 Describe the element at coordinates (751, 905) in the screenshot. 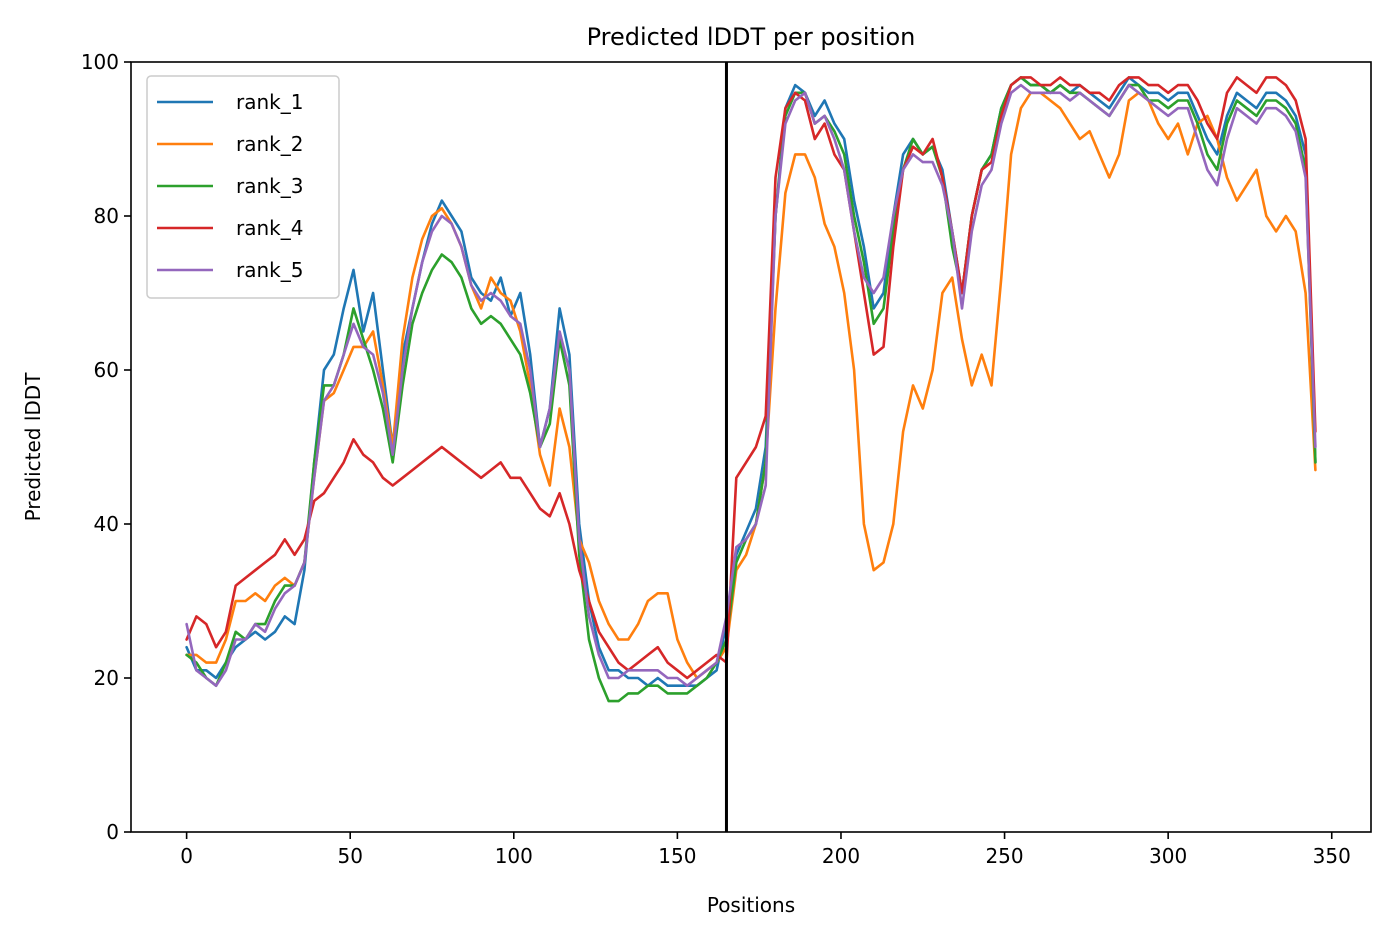

I see `x-axis-title: Positions` at that location.